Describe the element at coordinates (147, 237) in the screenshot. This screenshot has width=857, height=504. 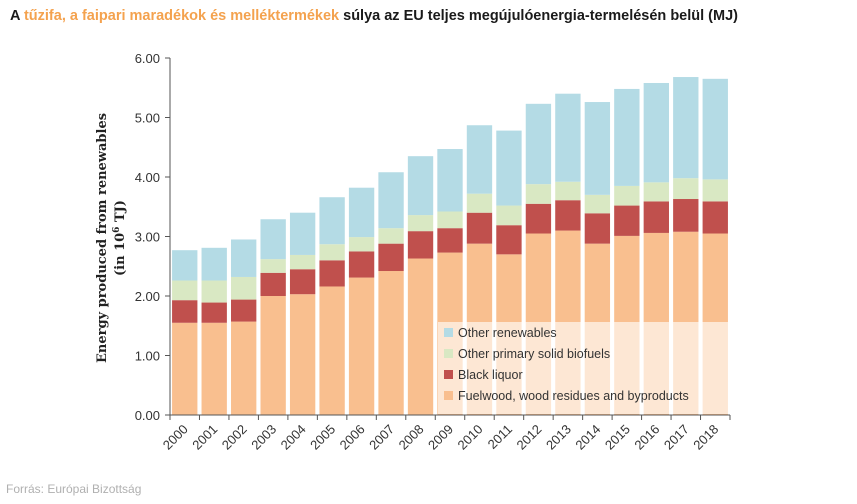
I see `y-tick-label: 3.00` at that location.